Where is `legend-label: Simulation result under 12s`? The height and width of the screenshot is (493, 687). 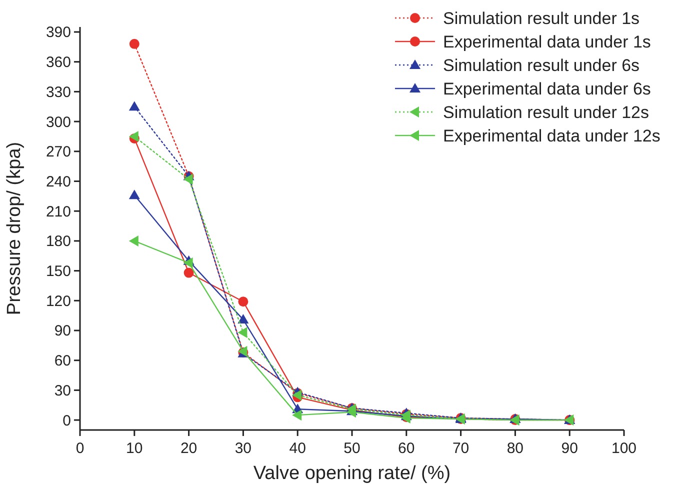
legend-label: Simulation result under 12s is located at coordinates (546, 112).